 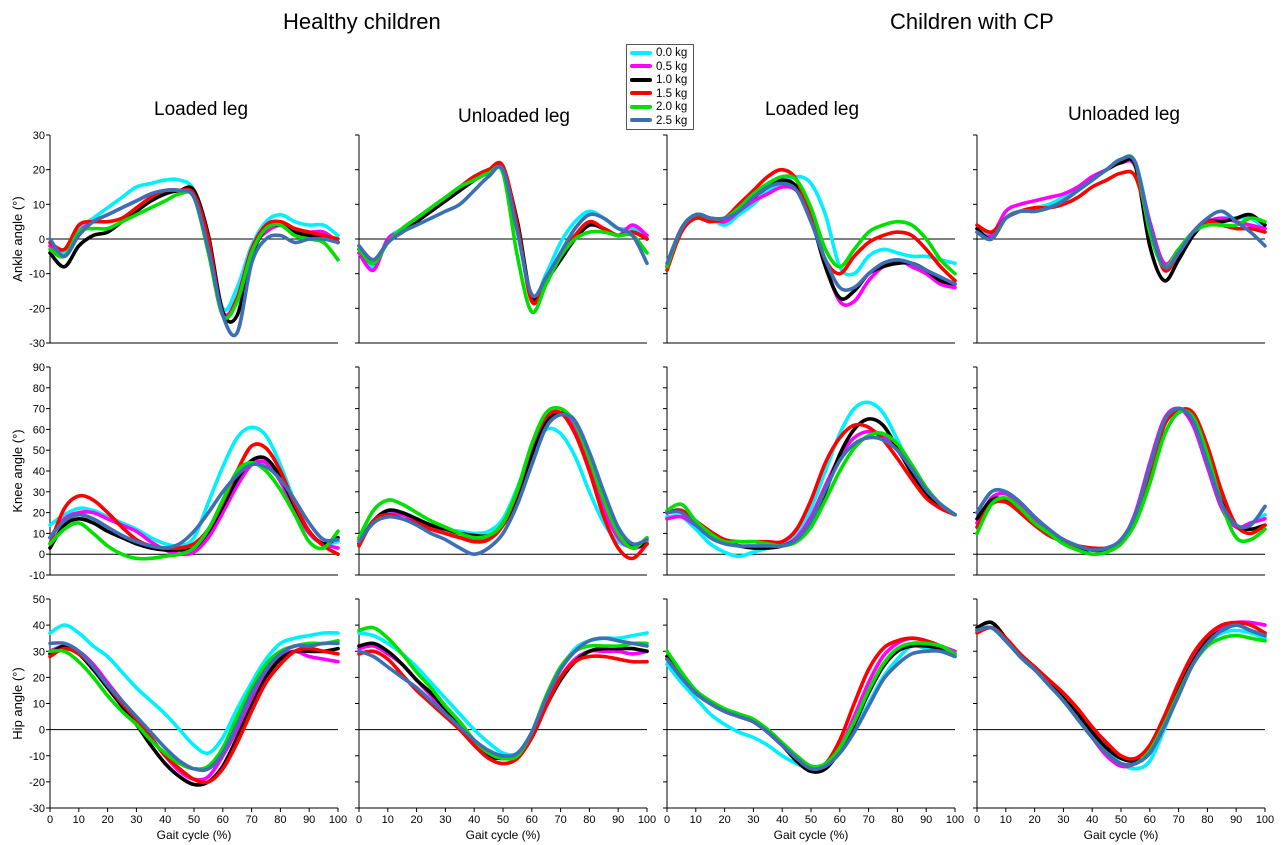 What do you see at coordinates (17, 703) in the screenshot?
I see `y-axis-label: Hip angle (°)` at bounding box center [17, 703].